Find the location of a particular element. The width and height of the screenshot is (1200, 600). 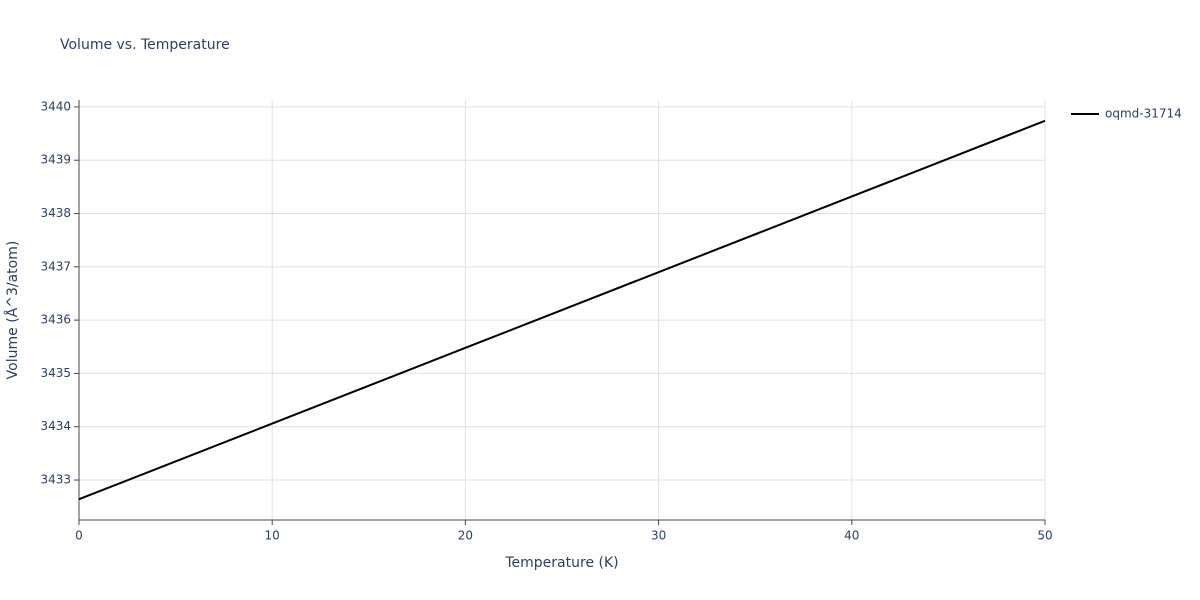

y-tick-label: 3435 is located at coordinates (55, 373).